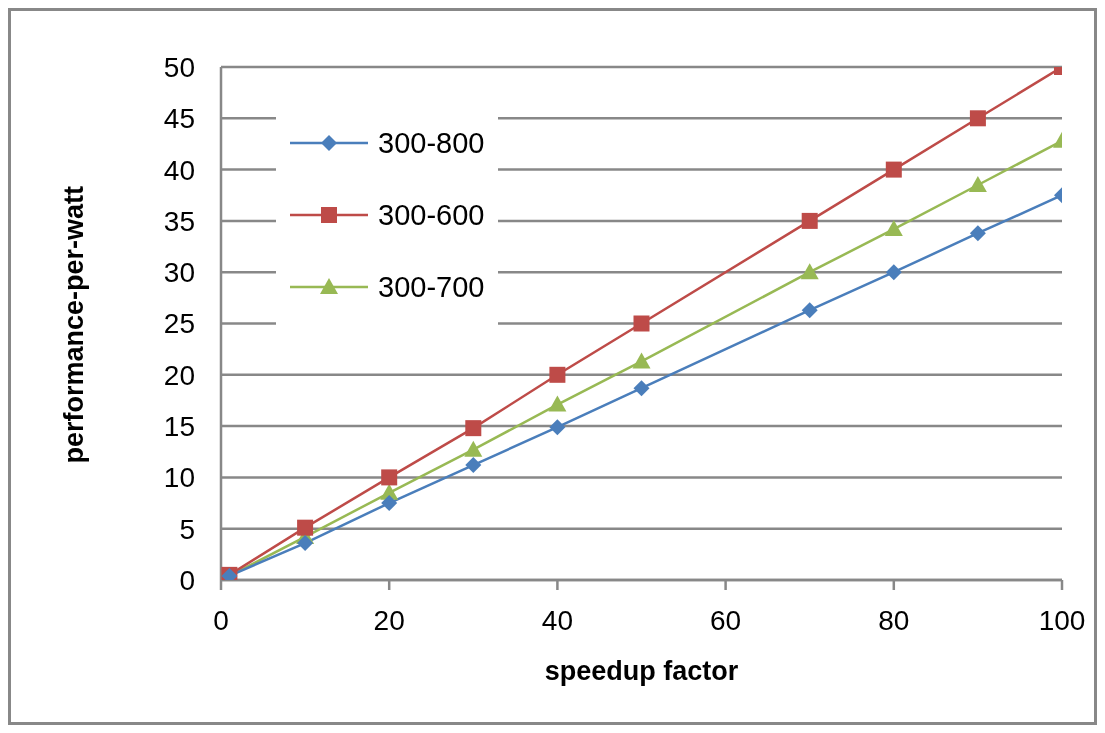 Image resolution: width=1105 pixels, height=733 pixels. What do you see at coordinates (187, 529) in the screenshot?
I see `y-tick-label: 5` at bounding box center [187, 529].